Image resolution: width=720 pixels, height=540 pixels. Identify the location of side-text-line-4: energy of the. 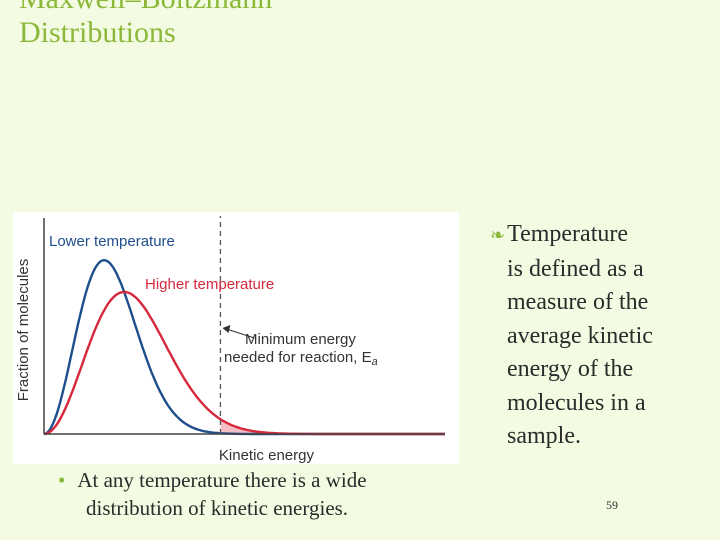
(570, 369).